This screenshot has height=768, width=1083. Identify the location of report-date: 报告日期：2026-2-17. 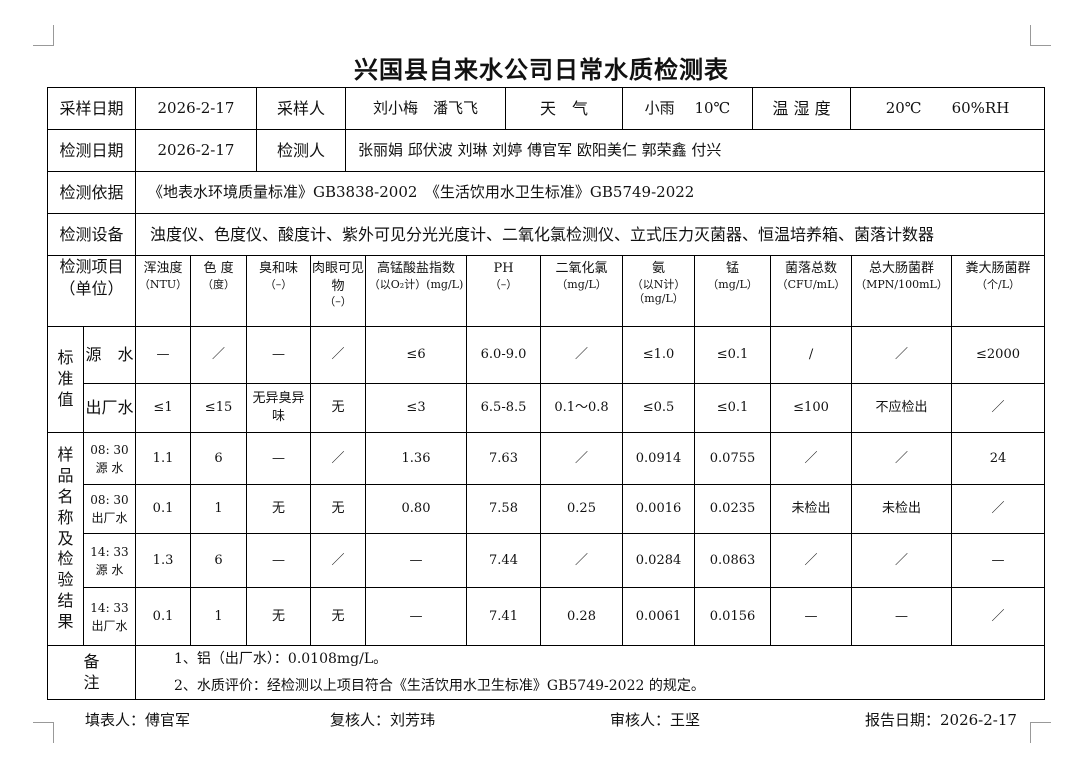
(941, 720).